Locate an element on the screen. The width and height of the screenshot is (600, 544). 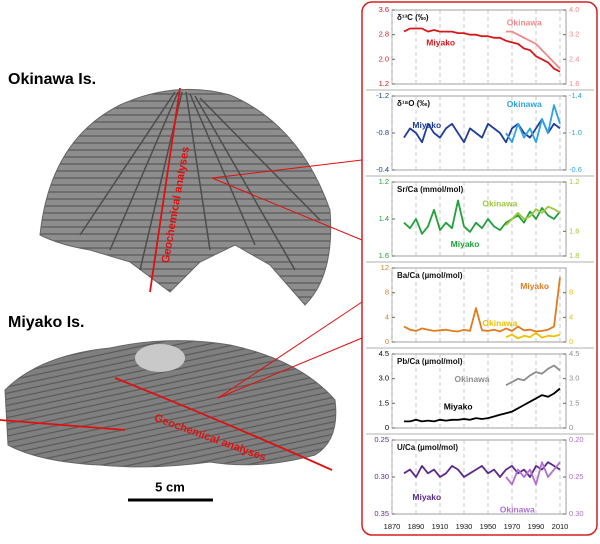
panel-title: Pb/Ca (µmol/mol) is located at coordinates (430, 361).